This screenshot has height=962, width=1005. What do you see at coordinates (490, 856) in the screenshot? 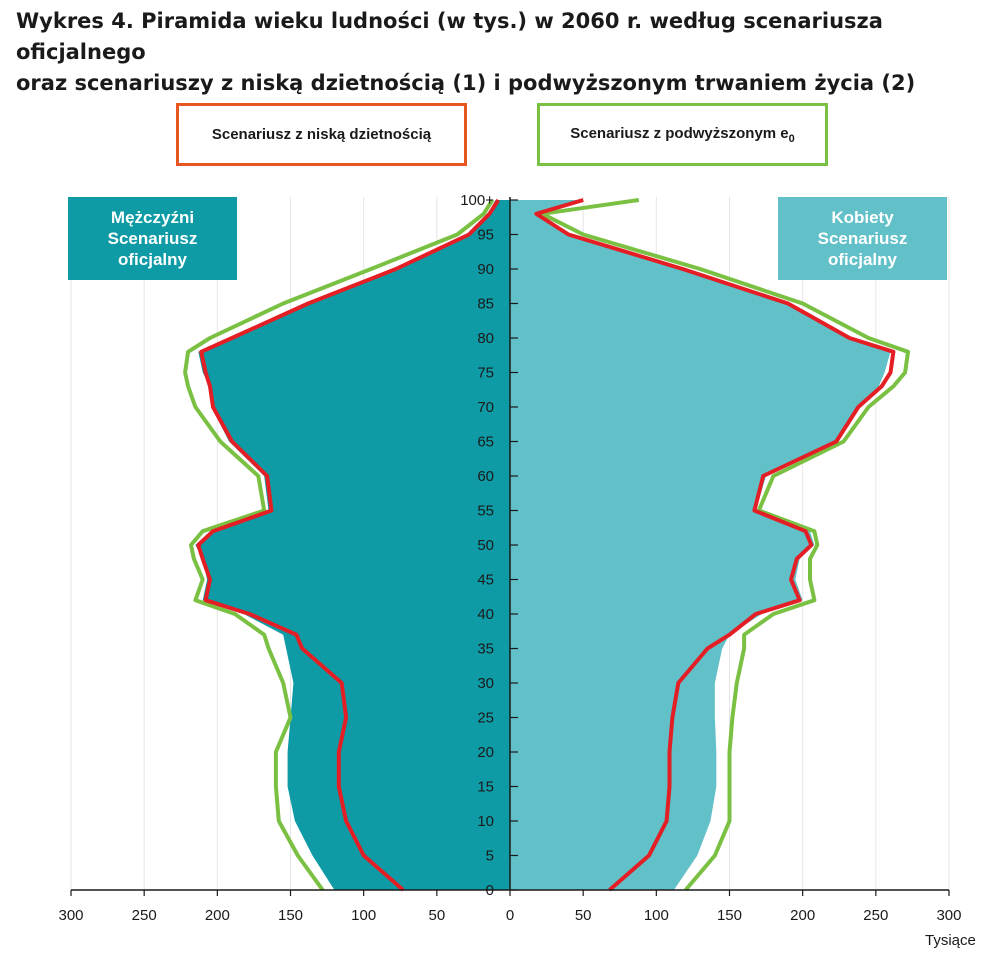
I see `y-tick-label: 5` at bounding box center [490, 856].